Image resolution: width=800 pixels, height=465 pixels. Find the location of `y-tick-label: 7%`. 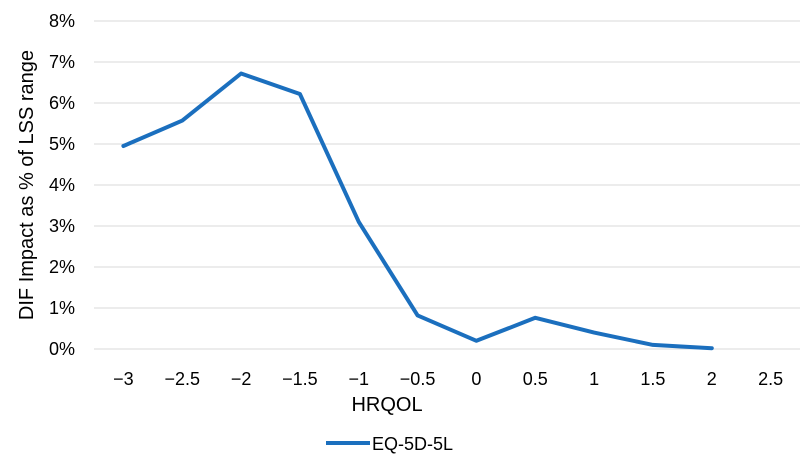

y-tick-label: 7% is located at coordinates (62, 62).